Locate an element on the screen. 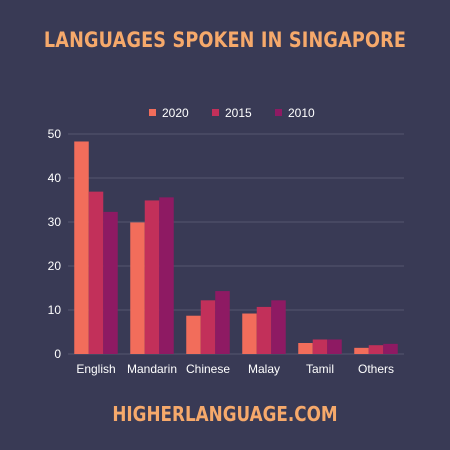 The image size is (450, 450). y-tick-label: 40 is located at coordinates (55, 178).